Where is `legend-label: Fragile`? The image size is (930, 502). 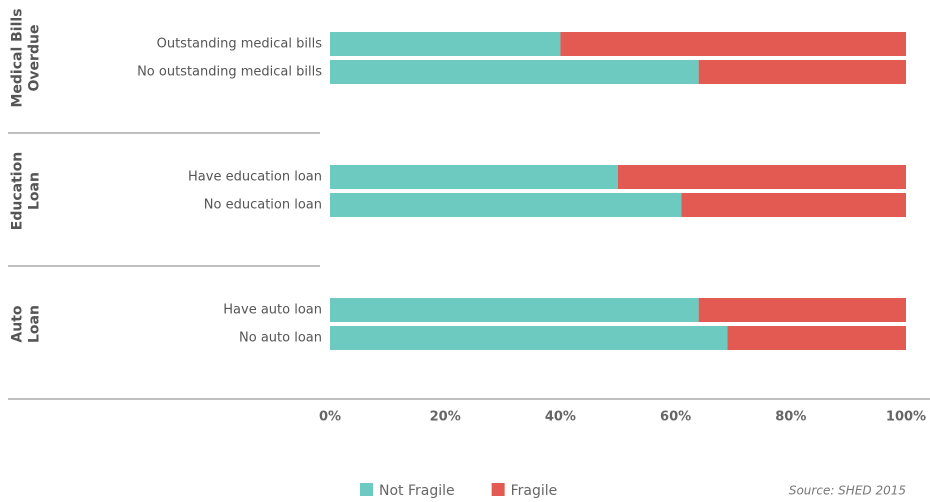
legend-label: Fragile is located at coordinates (534, 491).